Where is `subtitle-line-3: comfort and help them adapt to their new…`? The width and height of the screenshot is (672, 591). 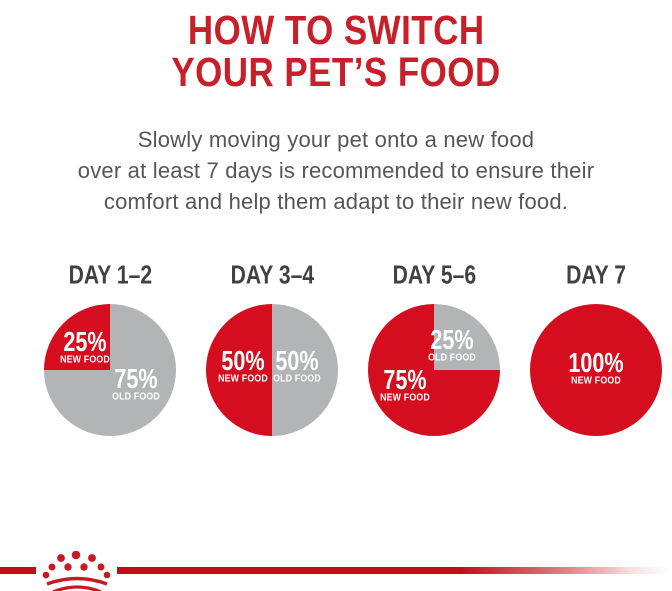 subtitle-line-3: comfort and help them adapt to their new… is located at coordinates (336, 201).